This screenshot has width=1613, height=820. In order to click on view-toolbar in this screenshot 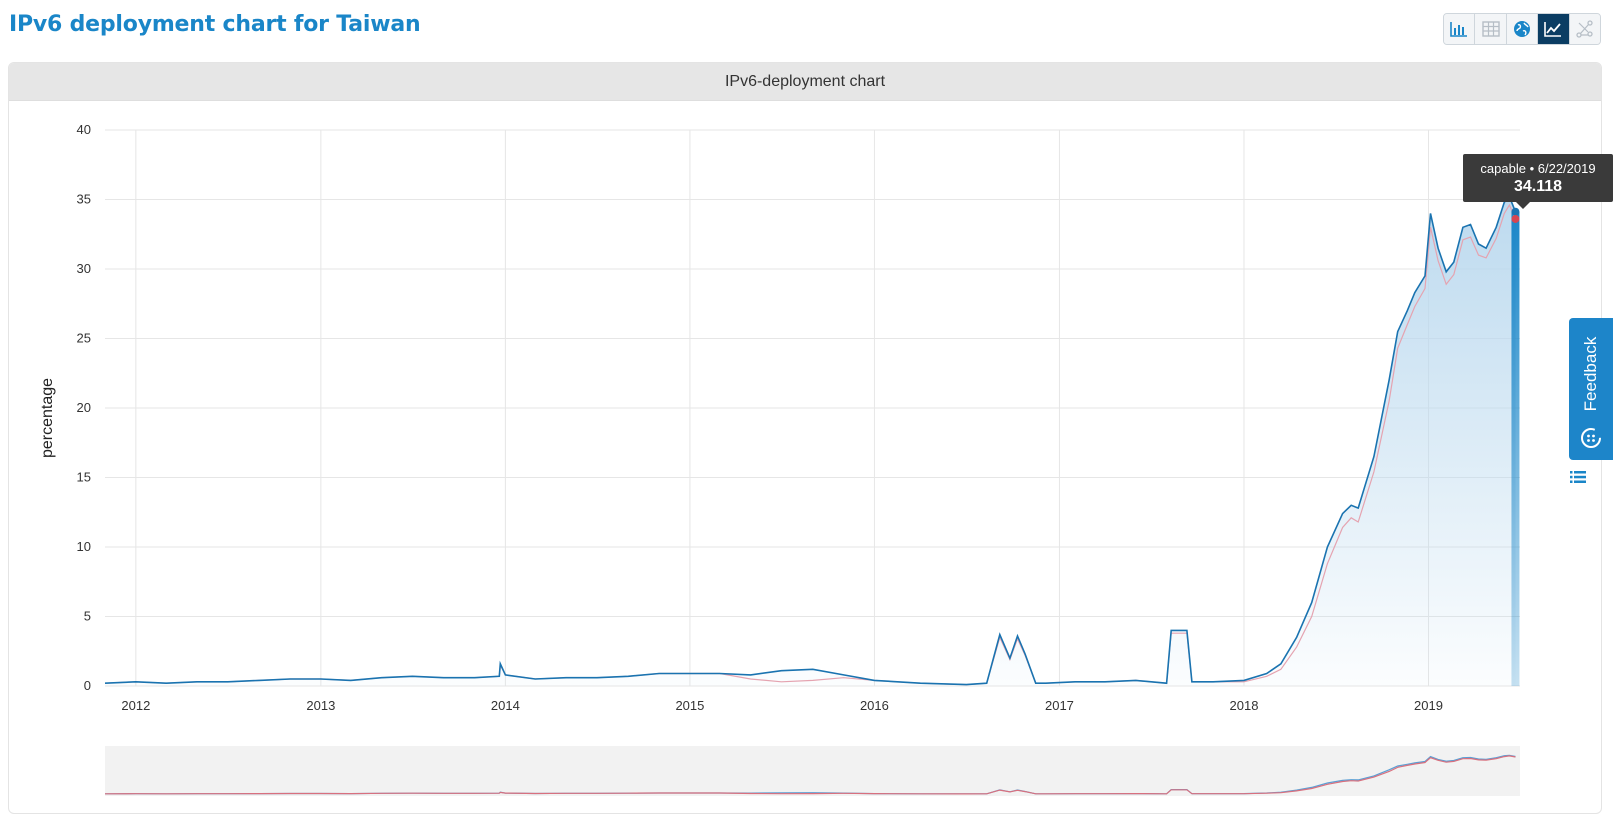, I will do `click(1522, 29)`.